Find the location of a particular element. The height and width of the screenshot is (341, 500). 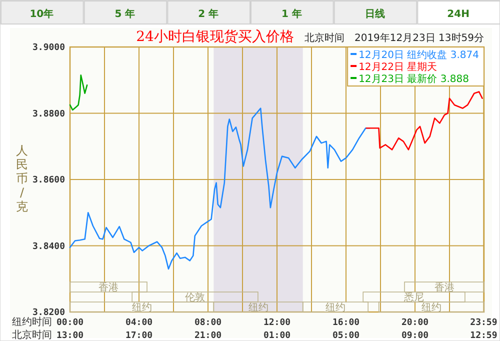

annotation: 悉尼 is located at coordinates (413, 298).